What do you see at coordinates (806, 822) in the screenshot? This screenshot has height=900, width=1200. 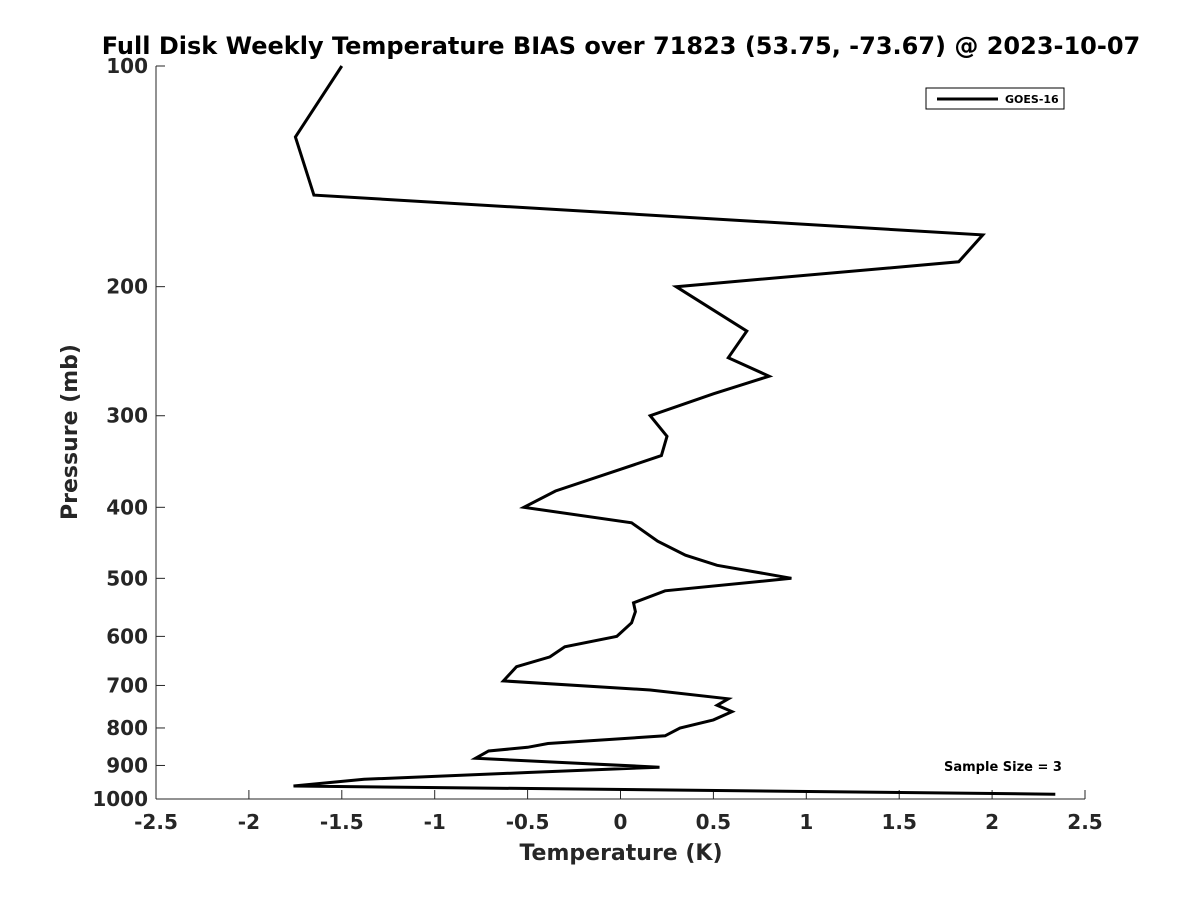 I see `x-tick-label: 1` at bounding box center [806, 822].